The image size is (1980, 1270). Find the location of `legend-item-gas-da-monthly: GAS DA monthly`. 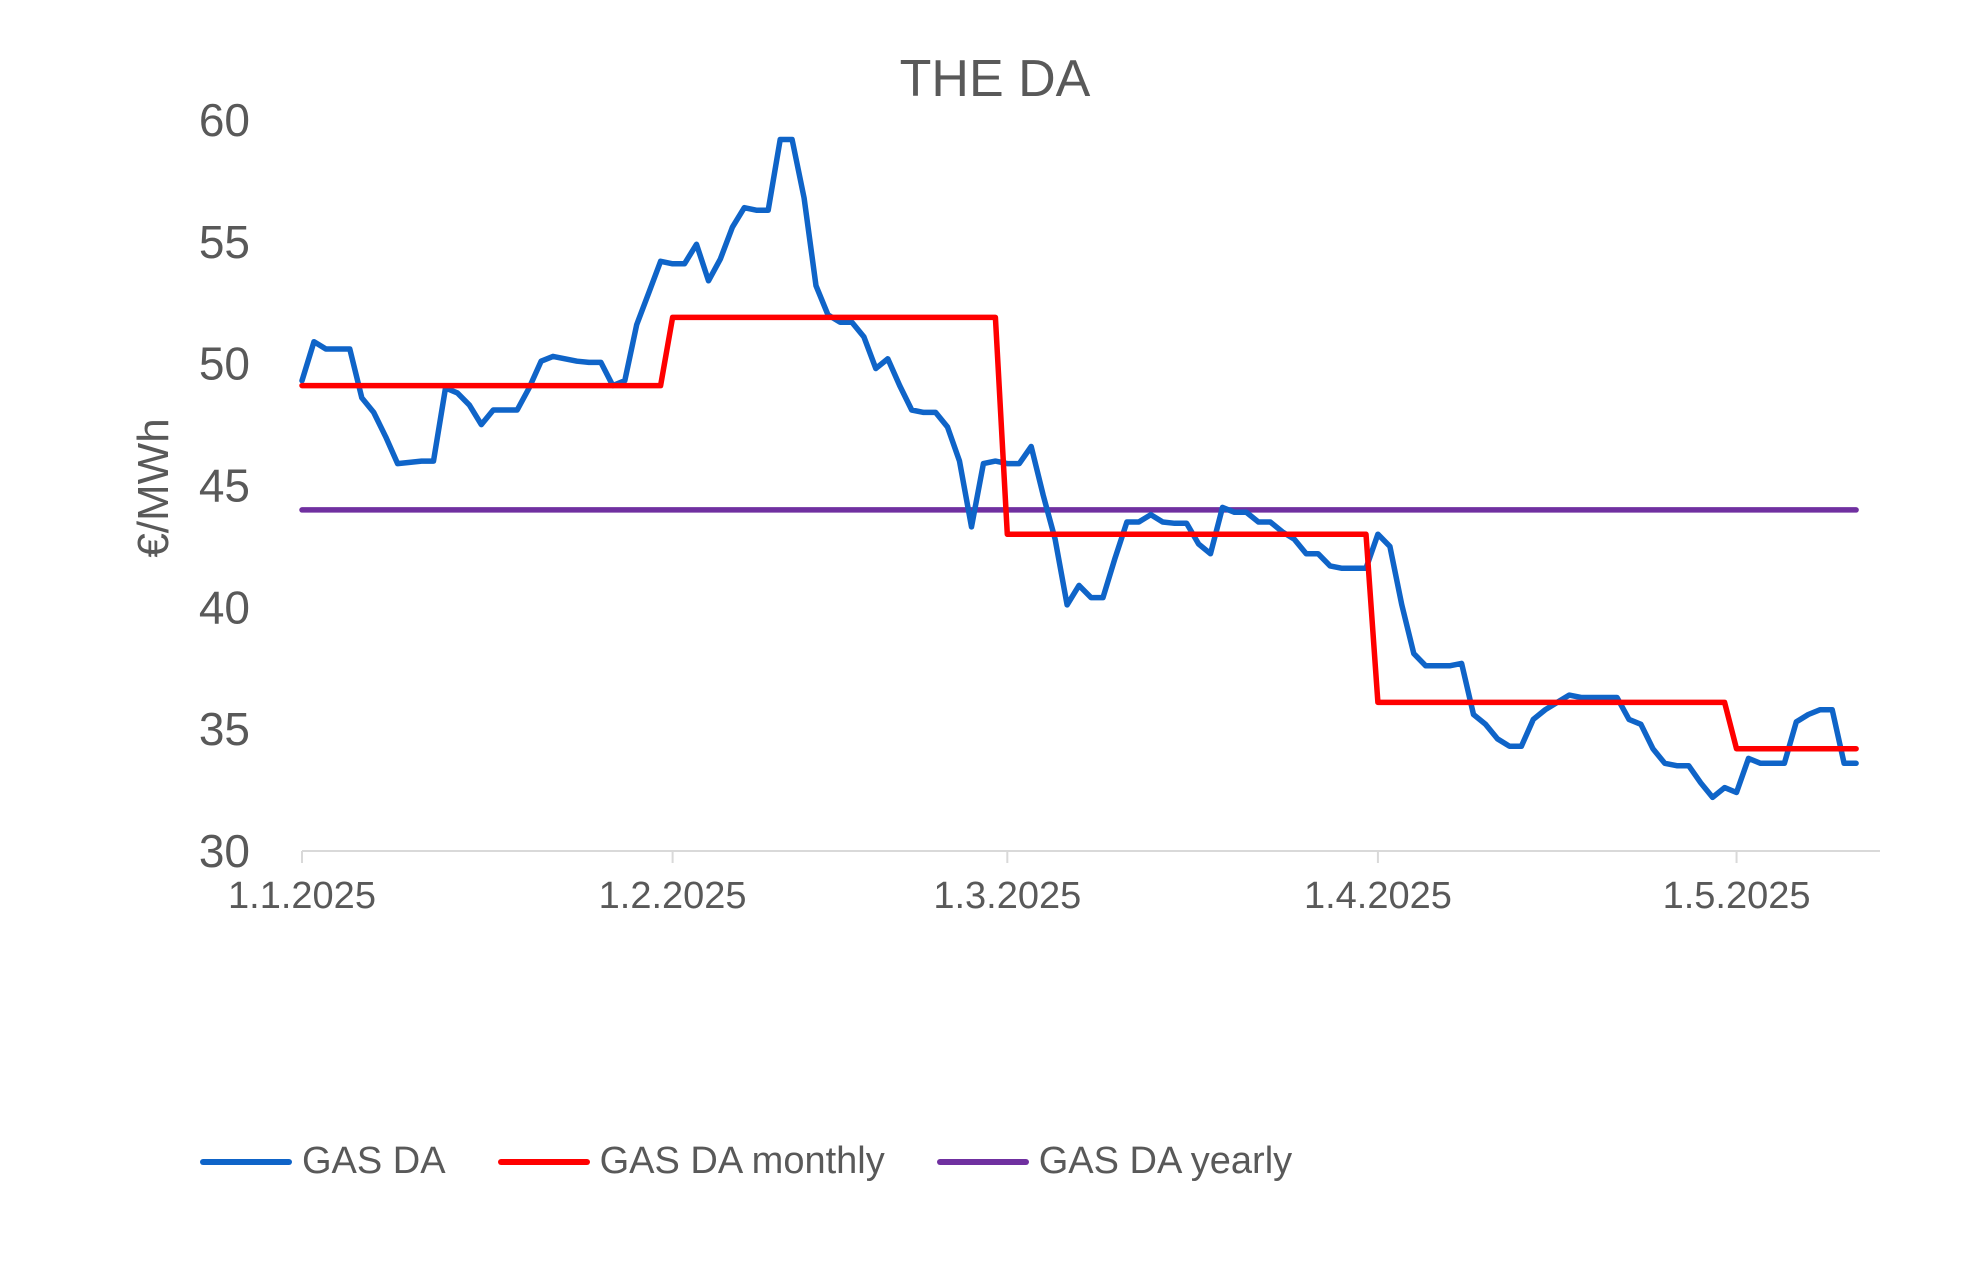

legend-item-gas-da-monthly: GAS DA monthly is located at coordinates (691, 1161).